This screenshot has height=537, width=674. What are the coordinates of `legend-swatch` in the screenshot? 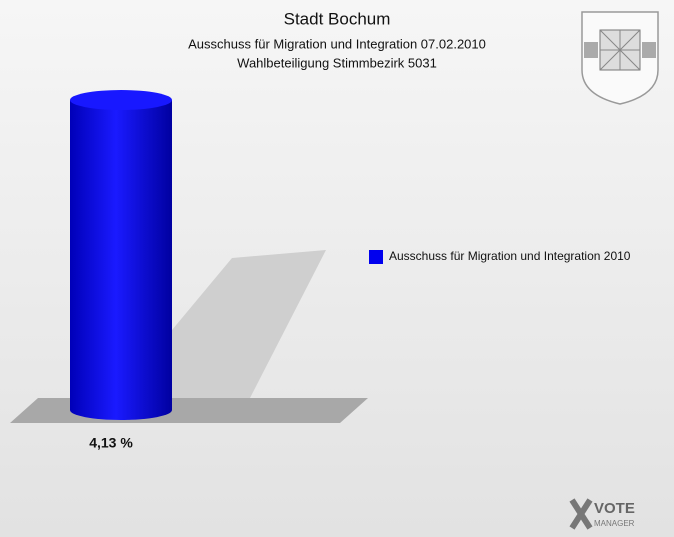 It's located at (376, 257).